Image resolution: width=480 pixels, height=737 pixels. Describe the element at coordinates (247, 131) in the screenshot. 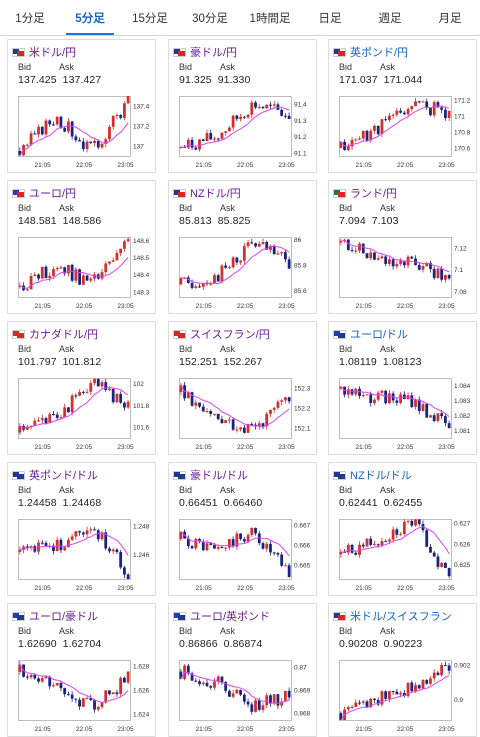

I see `mini-candlestick-chart: 91.4 91.3 91.2 91.1 21:05 22:05 23:05` at that location.